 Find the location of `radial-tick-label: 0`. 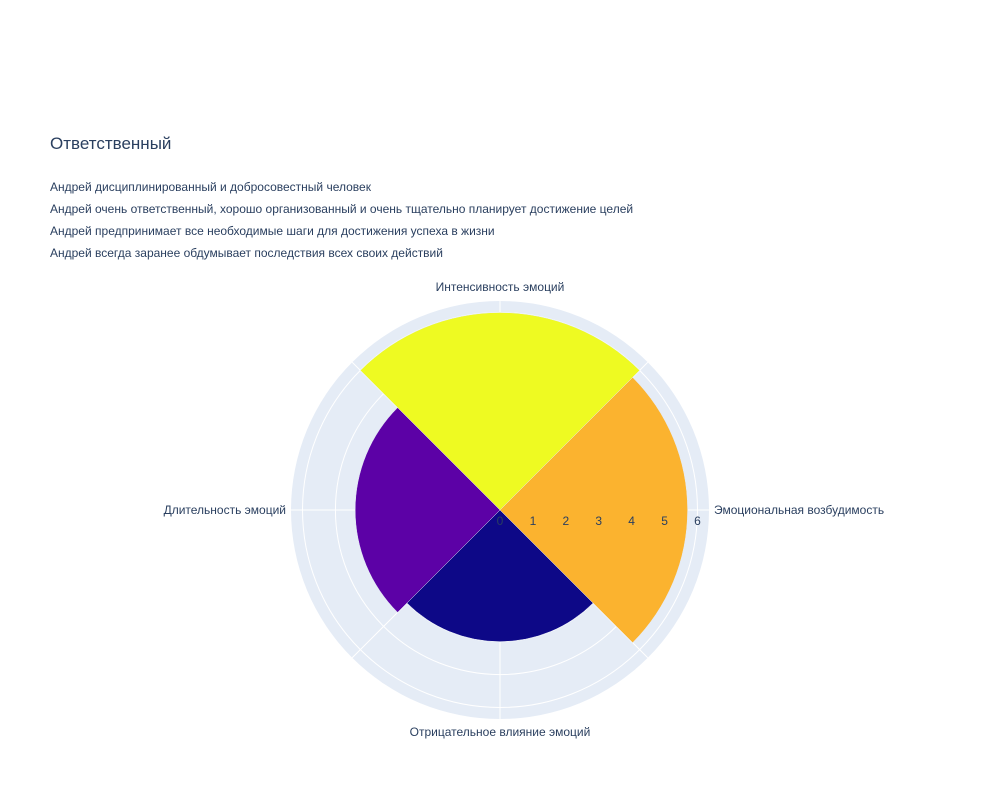

radial-tick-label: 0 is located at coordinates (500, 521).